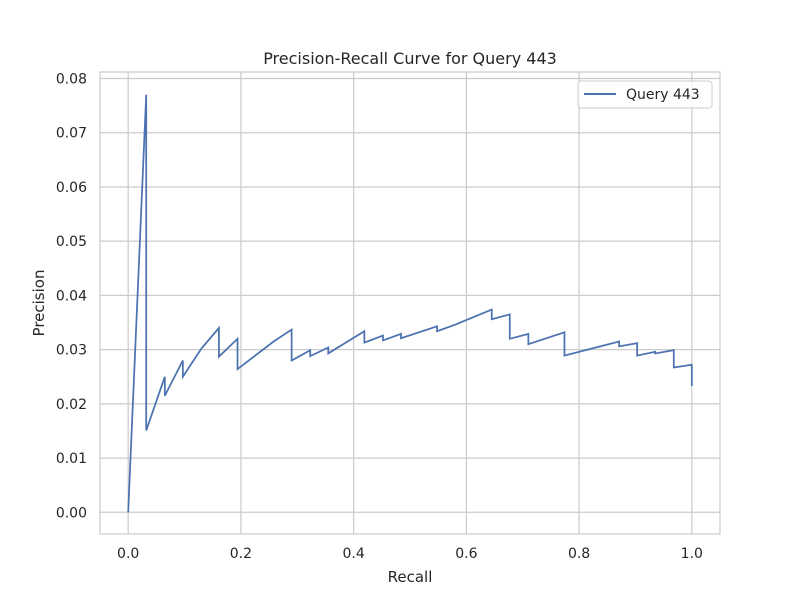 This screenshot has width=800, height=600. I want to click on y-tick-label: 0.01, so click(71, 459).